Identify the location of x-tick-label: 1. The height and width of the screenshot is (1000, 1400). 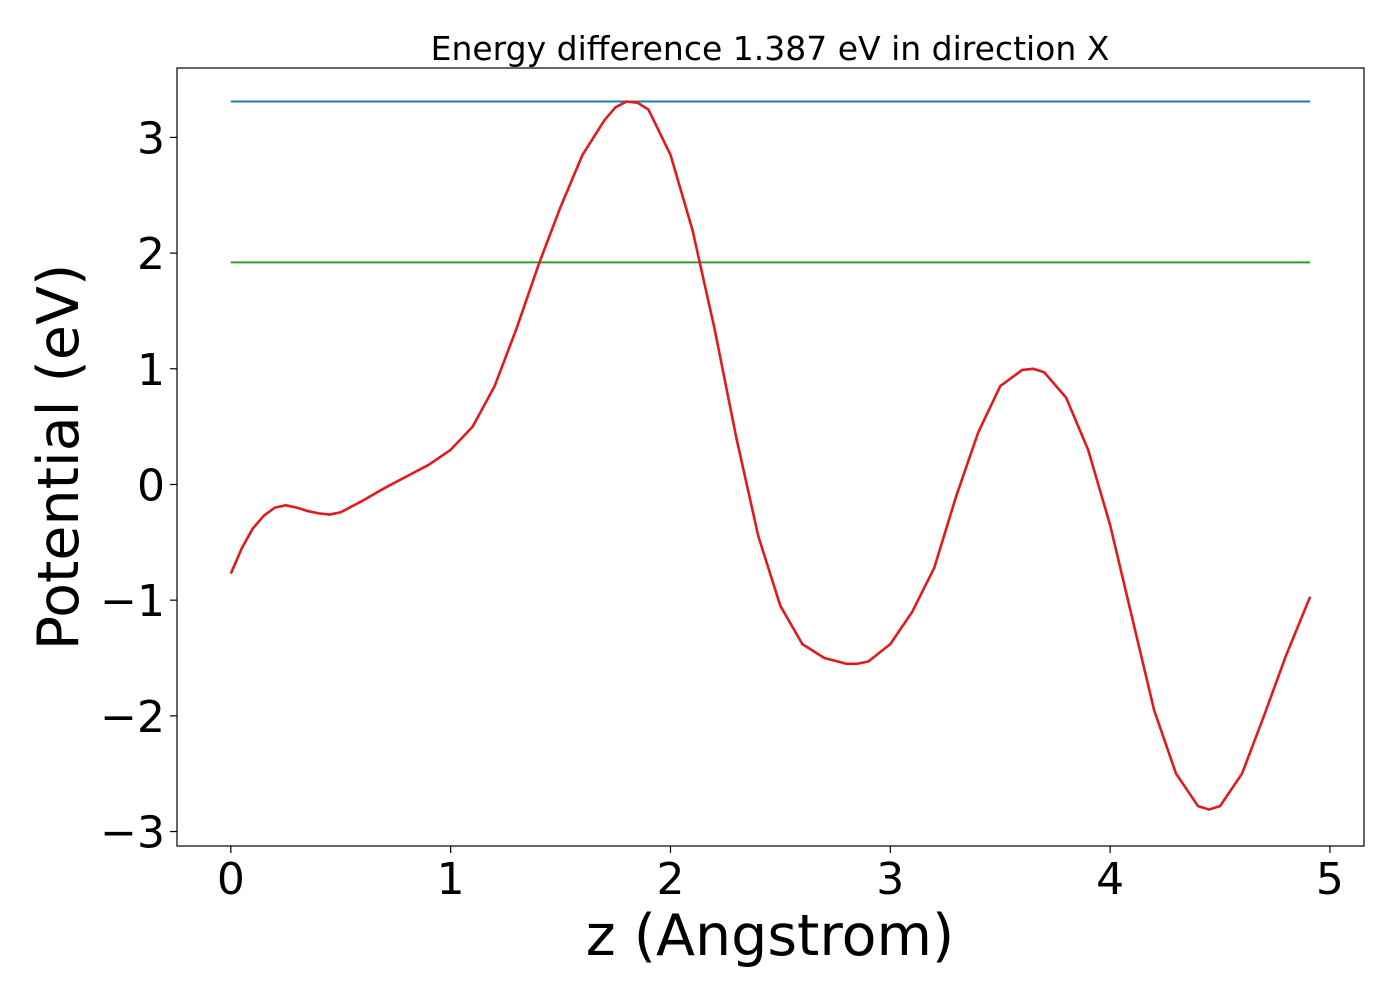
(451, 879).